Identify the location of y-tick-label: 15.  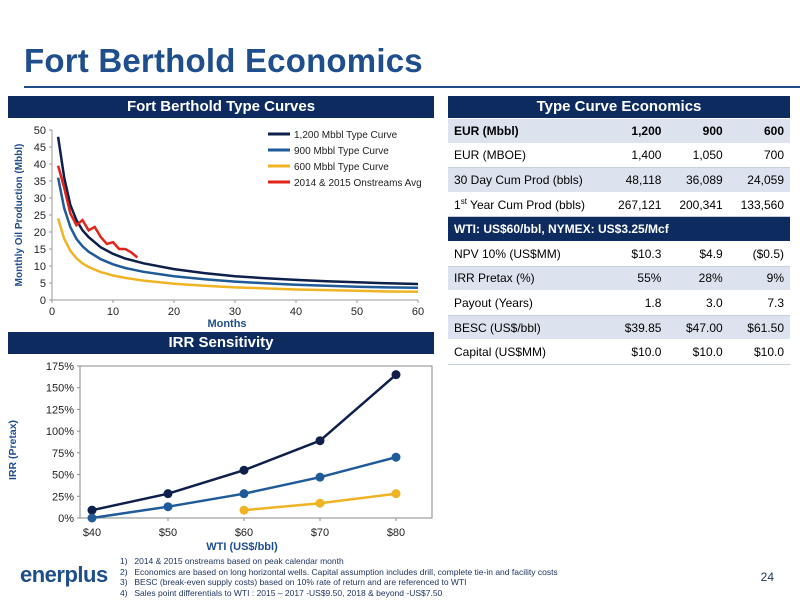
(40, 250).